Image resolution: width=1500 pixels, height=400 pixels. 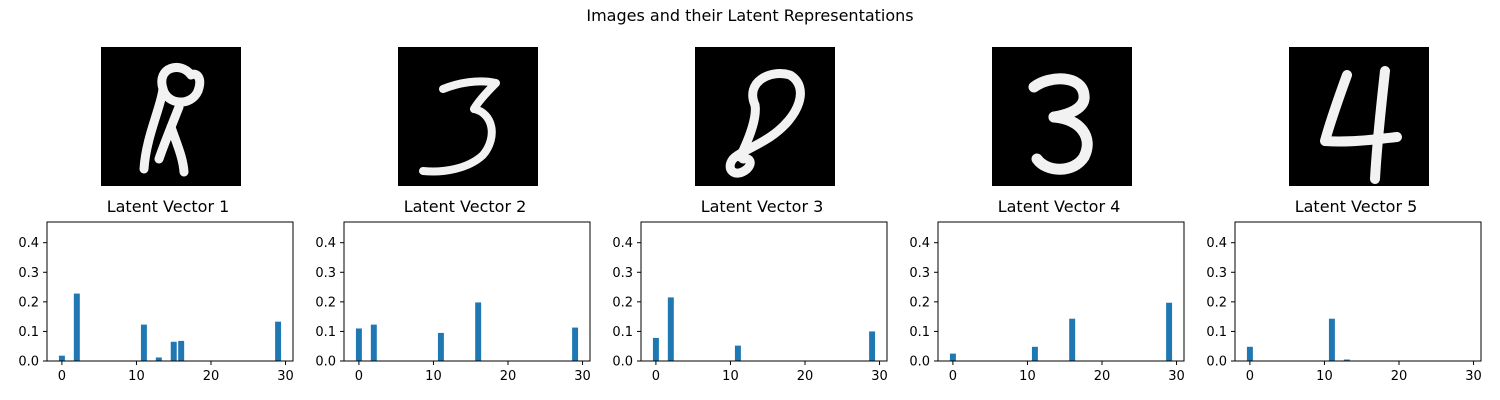 I want to click on figure-title: Images and their Latent Representations, so click(x=750, y=15).